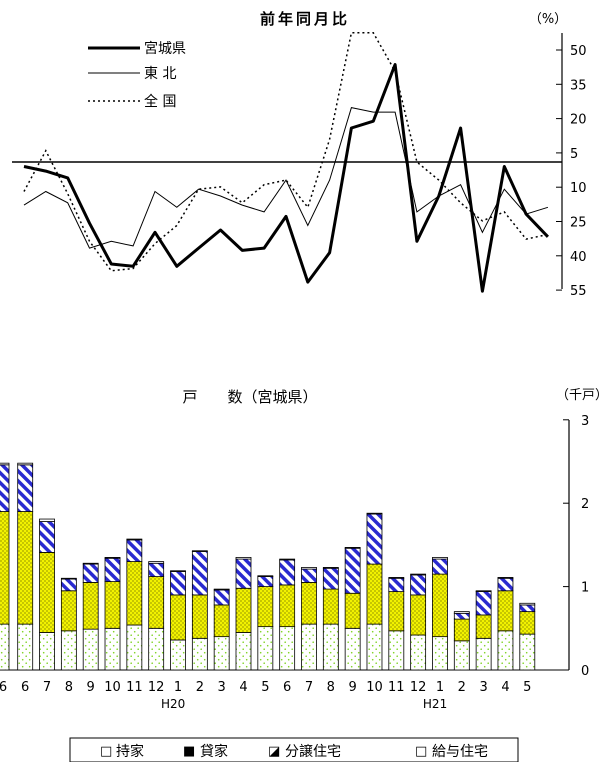 This screenshot has height=762, width=615. Describe the element at coordinates (309, 687) in the screenshot. I see `x-tick-label: 7` at that location.